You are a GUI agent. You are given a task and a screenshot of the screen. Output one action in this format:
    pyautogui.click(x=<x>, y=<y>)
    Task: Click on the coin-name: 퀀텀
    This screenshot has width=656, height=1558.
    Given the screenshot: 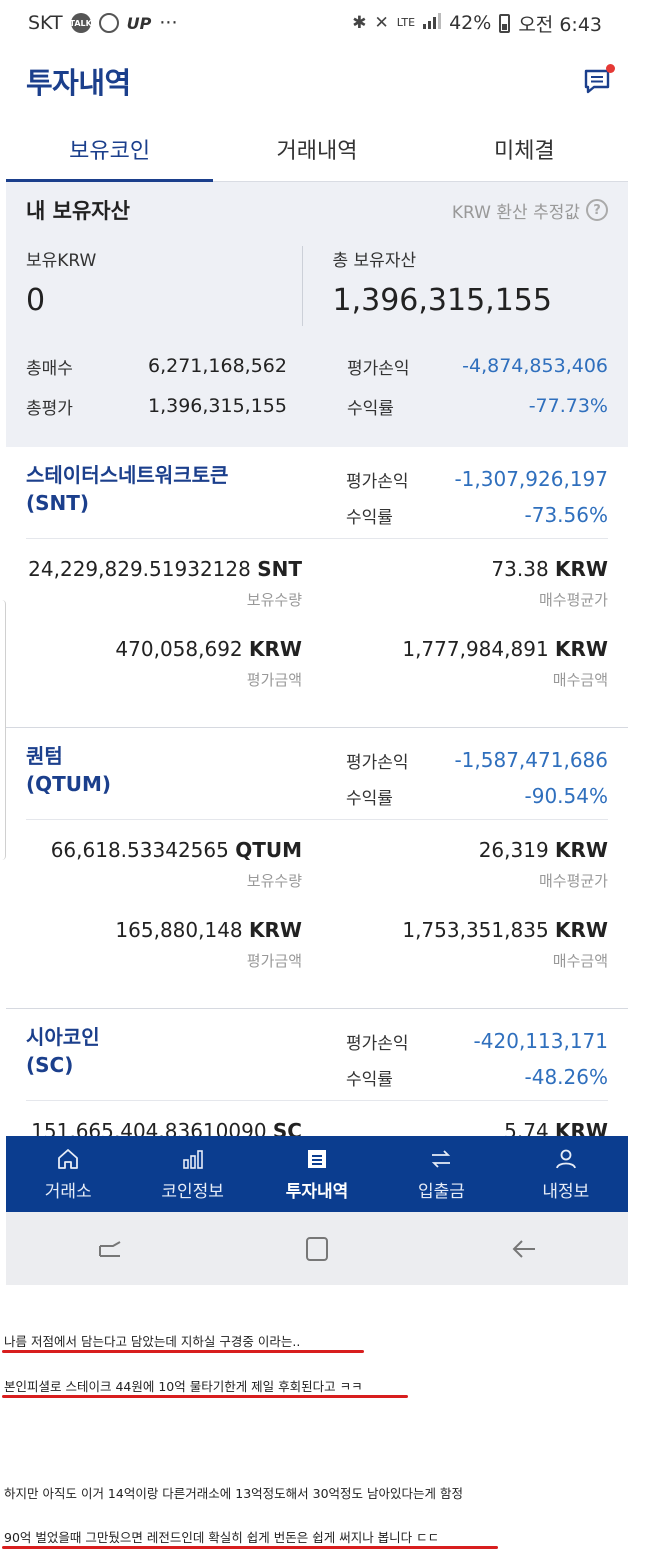 What is the action you would take?
    pyautogui.click(x=44, y=756)
    